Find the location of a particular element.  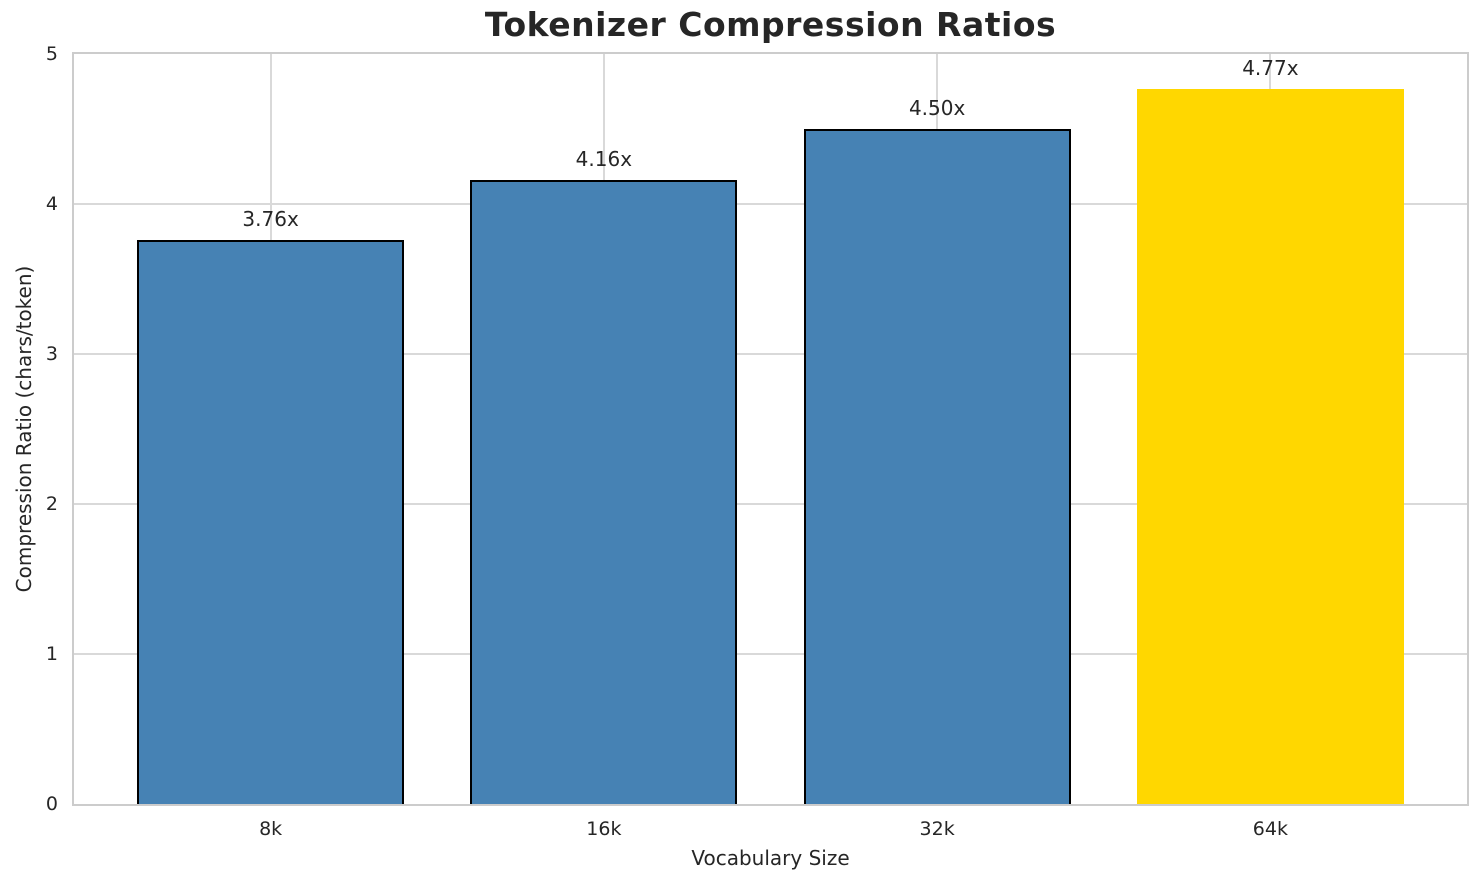

y-tick-label: 5 is located at coordinates (51, 54).